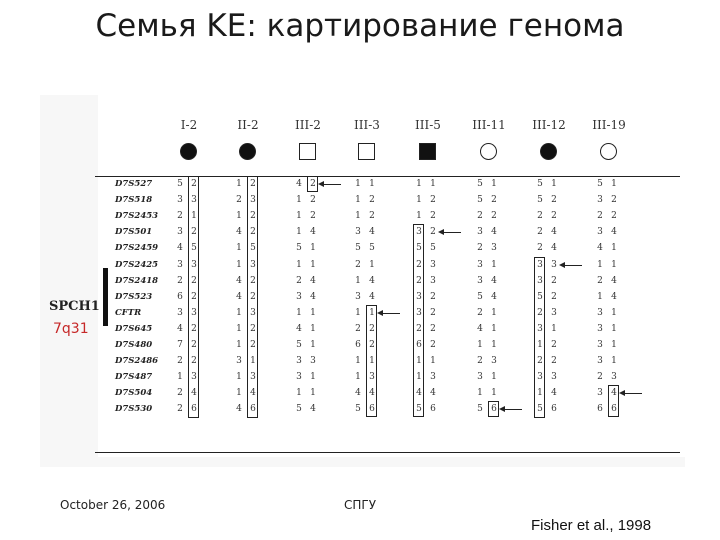  What do you see at coordinates (137, 361) in the screenshot?
I see `marker-label: D7S2486` at bounding box center [137, 361].